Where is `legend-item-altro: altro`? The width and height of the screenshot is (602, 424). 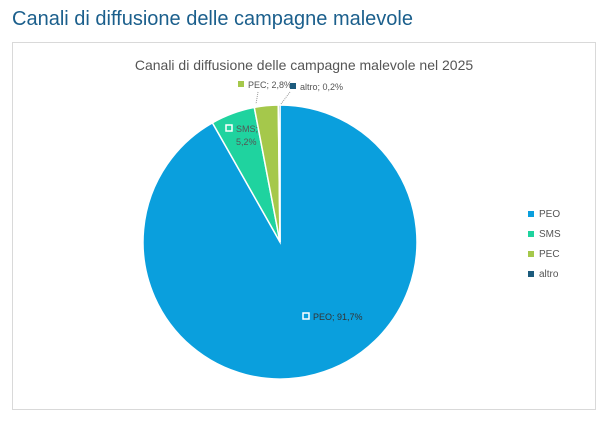 legend-item-altro: altro is located at coordinates (544, 274).